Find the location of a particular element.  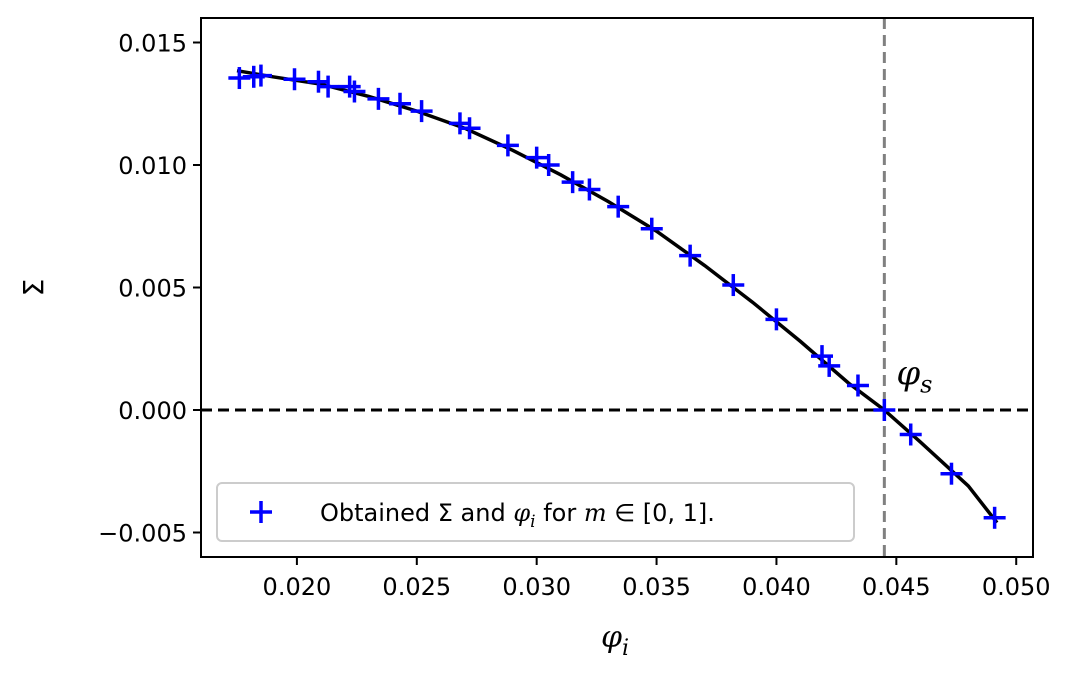

y-tick-label: 0.015 is located at coordinates (152, 44).